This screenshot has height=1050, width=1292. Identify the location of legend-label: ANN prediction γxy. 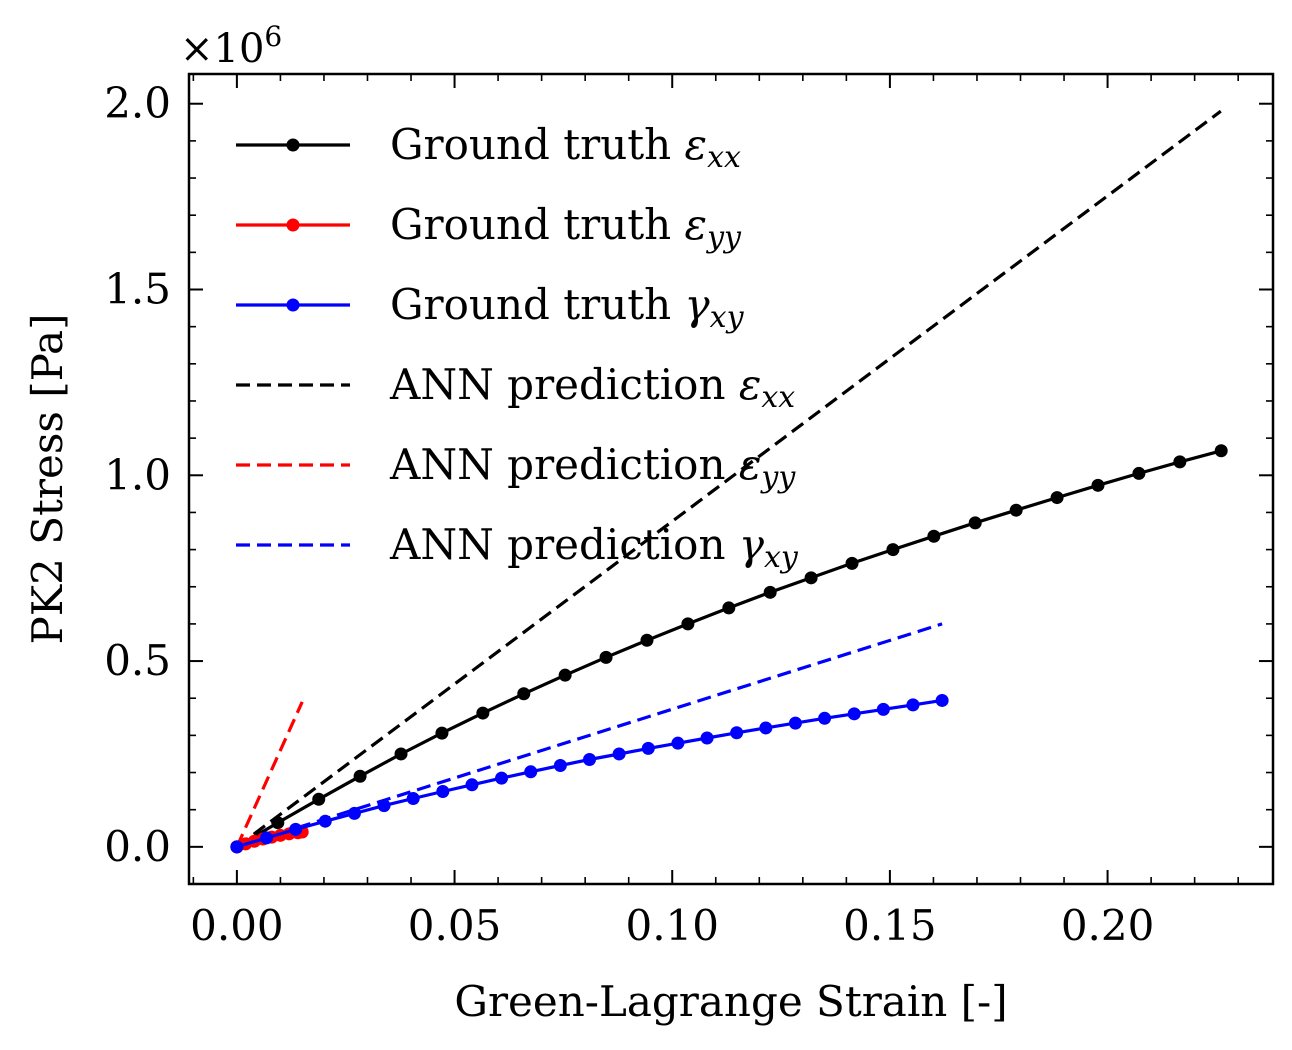
(594, 547).